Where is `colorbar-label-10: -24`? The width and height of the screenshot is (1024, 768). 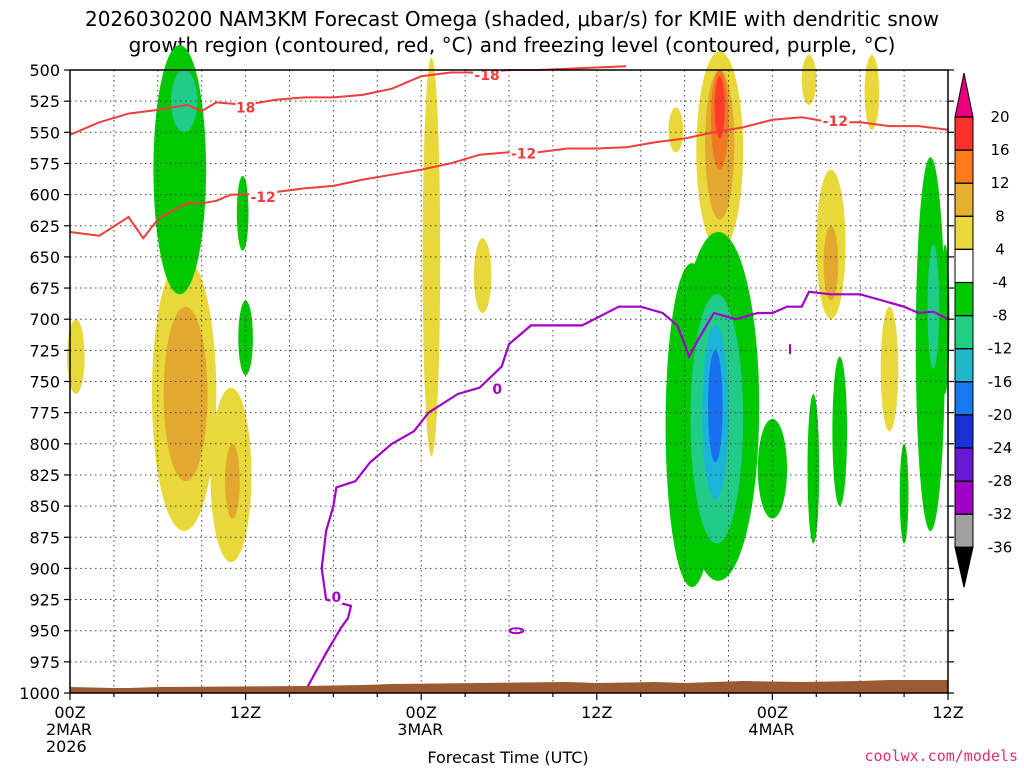
colorbar-label-10: -24 is located at coordinates (1000, 448).